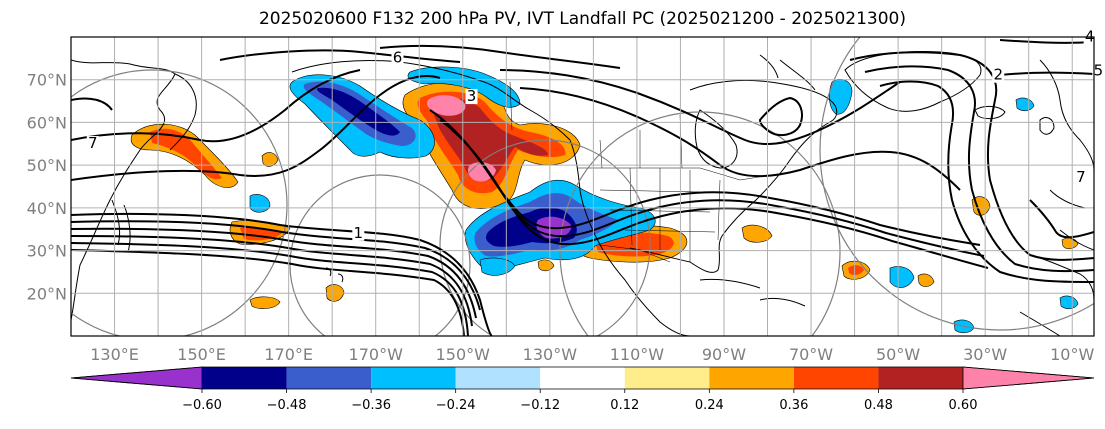 Image resolution: width=1105 pixels, height=429 pixels. What do you see at coordinates (183, 112) in the screenshot?
I see `coastline-kamchatka` at bounding box center [183, 112].